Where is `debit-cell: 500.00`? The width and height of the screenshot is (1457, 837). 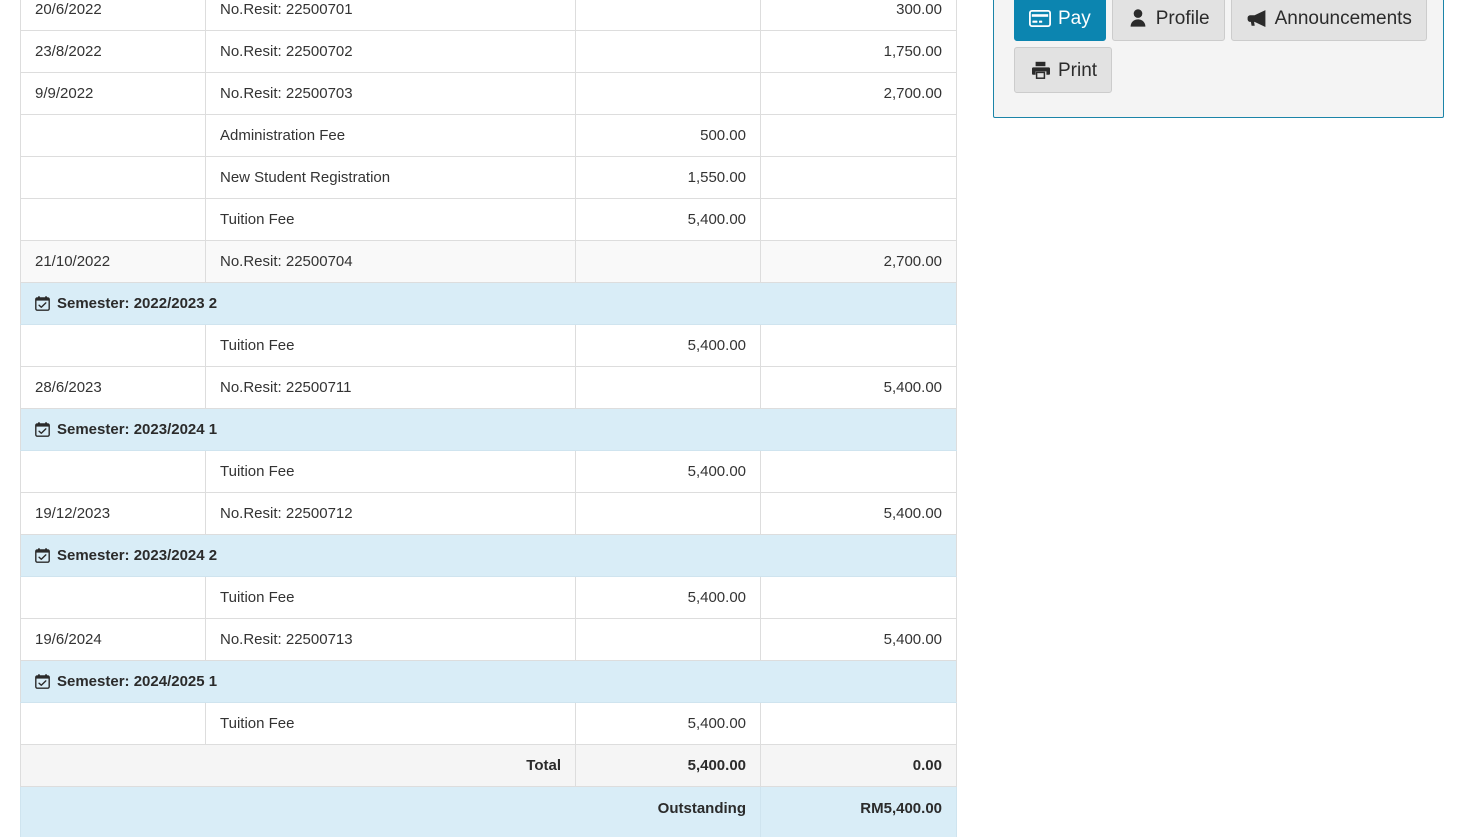 debit-cell: 500.00 is located at coordinates (668, 135).